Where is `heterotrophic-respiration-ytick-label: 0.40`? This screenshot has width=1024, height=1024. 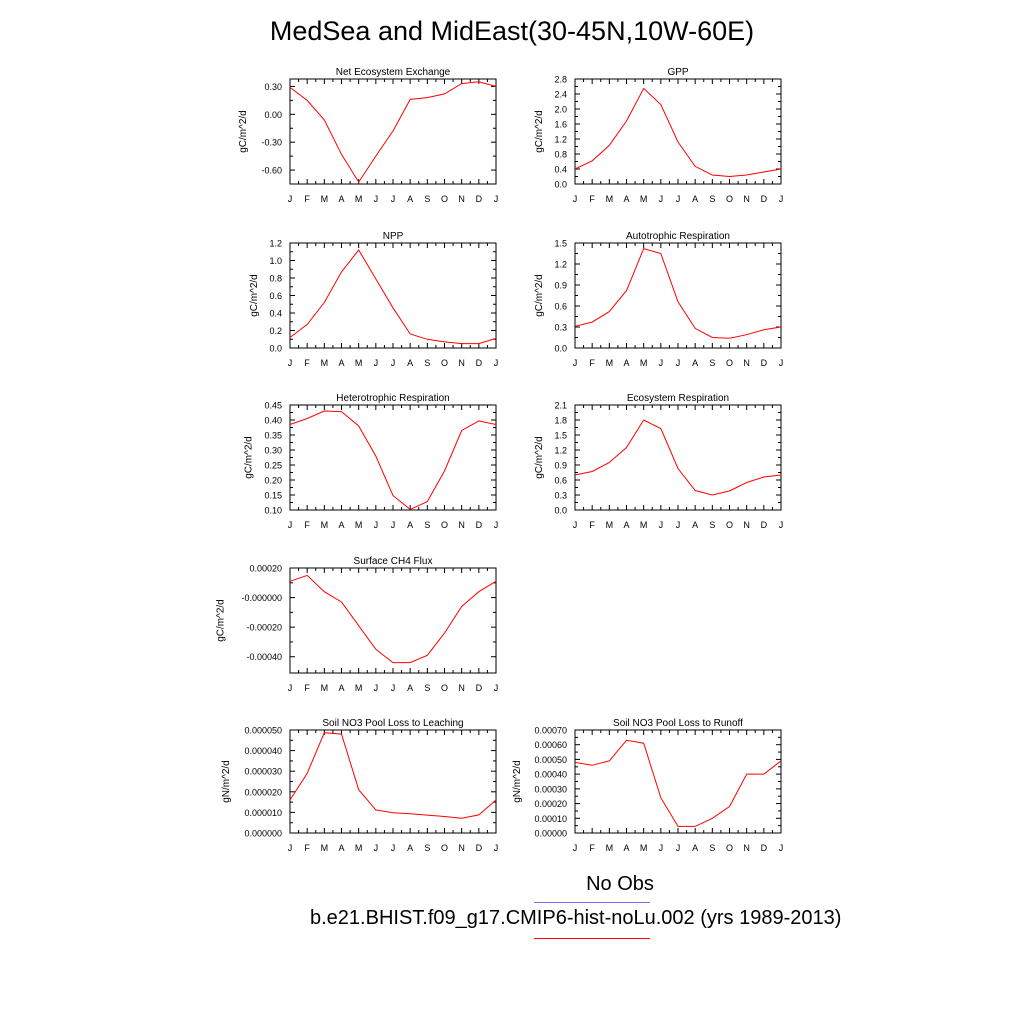
heterotrophic-respiration-ytick-label: 0.40 is located at coordinates (273, 421).